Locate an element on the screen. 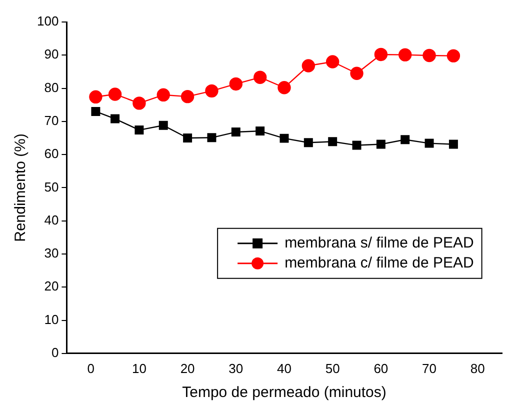  x-tick-label: 10 is located at coordinates (139, 368).